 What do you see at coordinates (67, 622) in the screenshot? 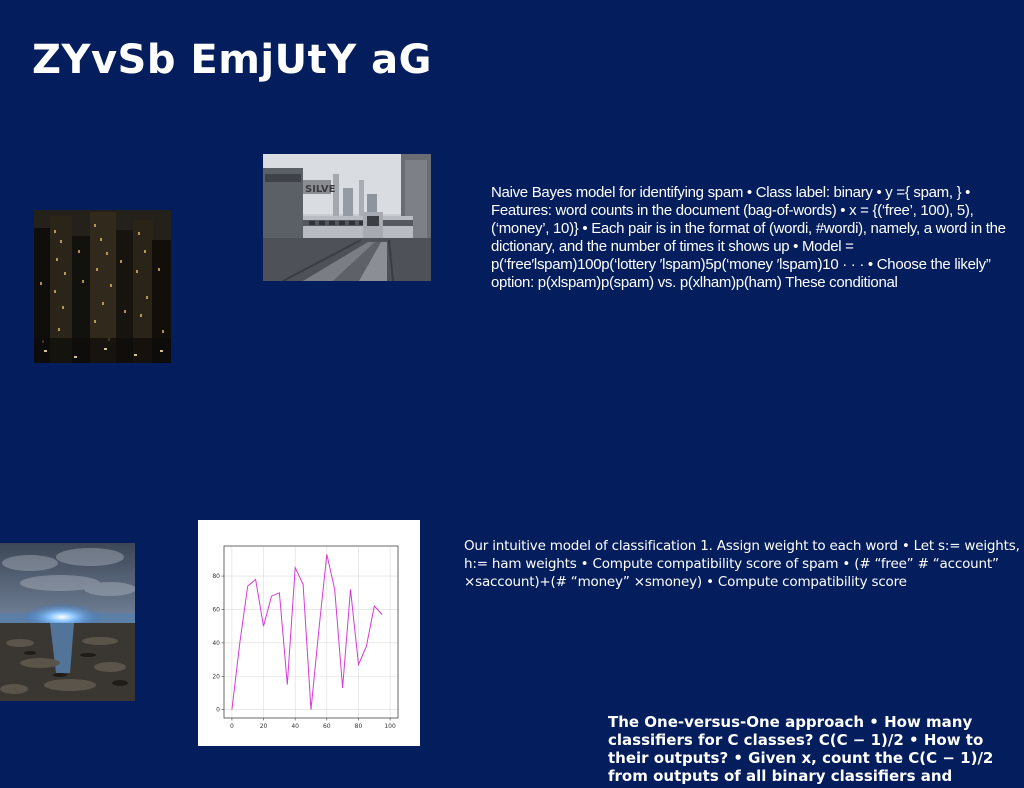
I see `beach-glowing-horizon-photo` at bounding box center [67, 622].